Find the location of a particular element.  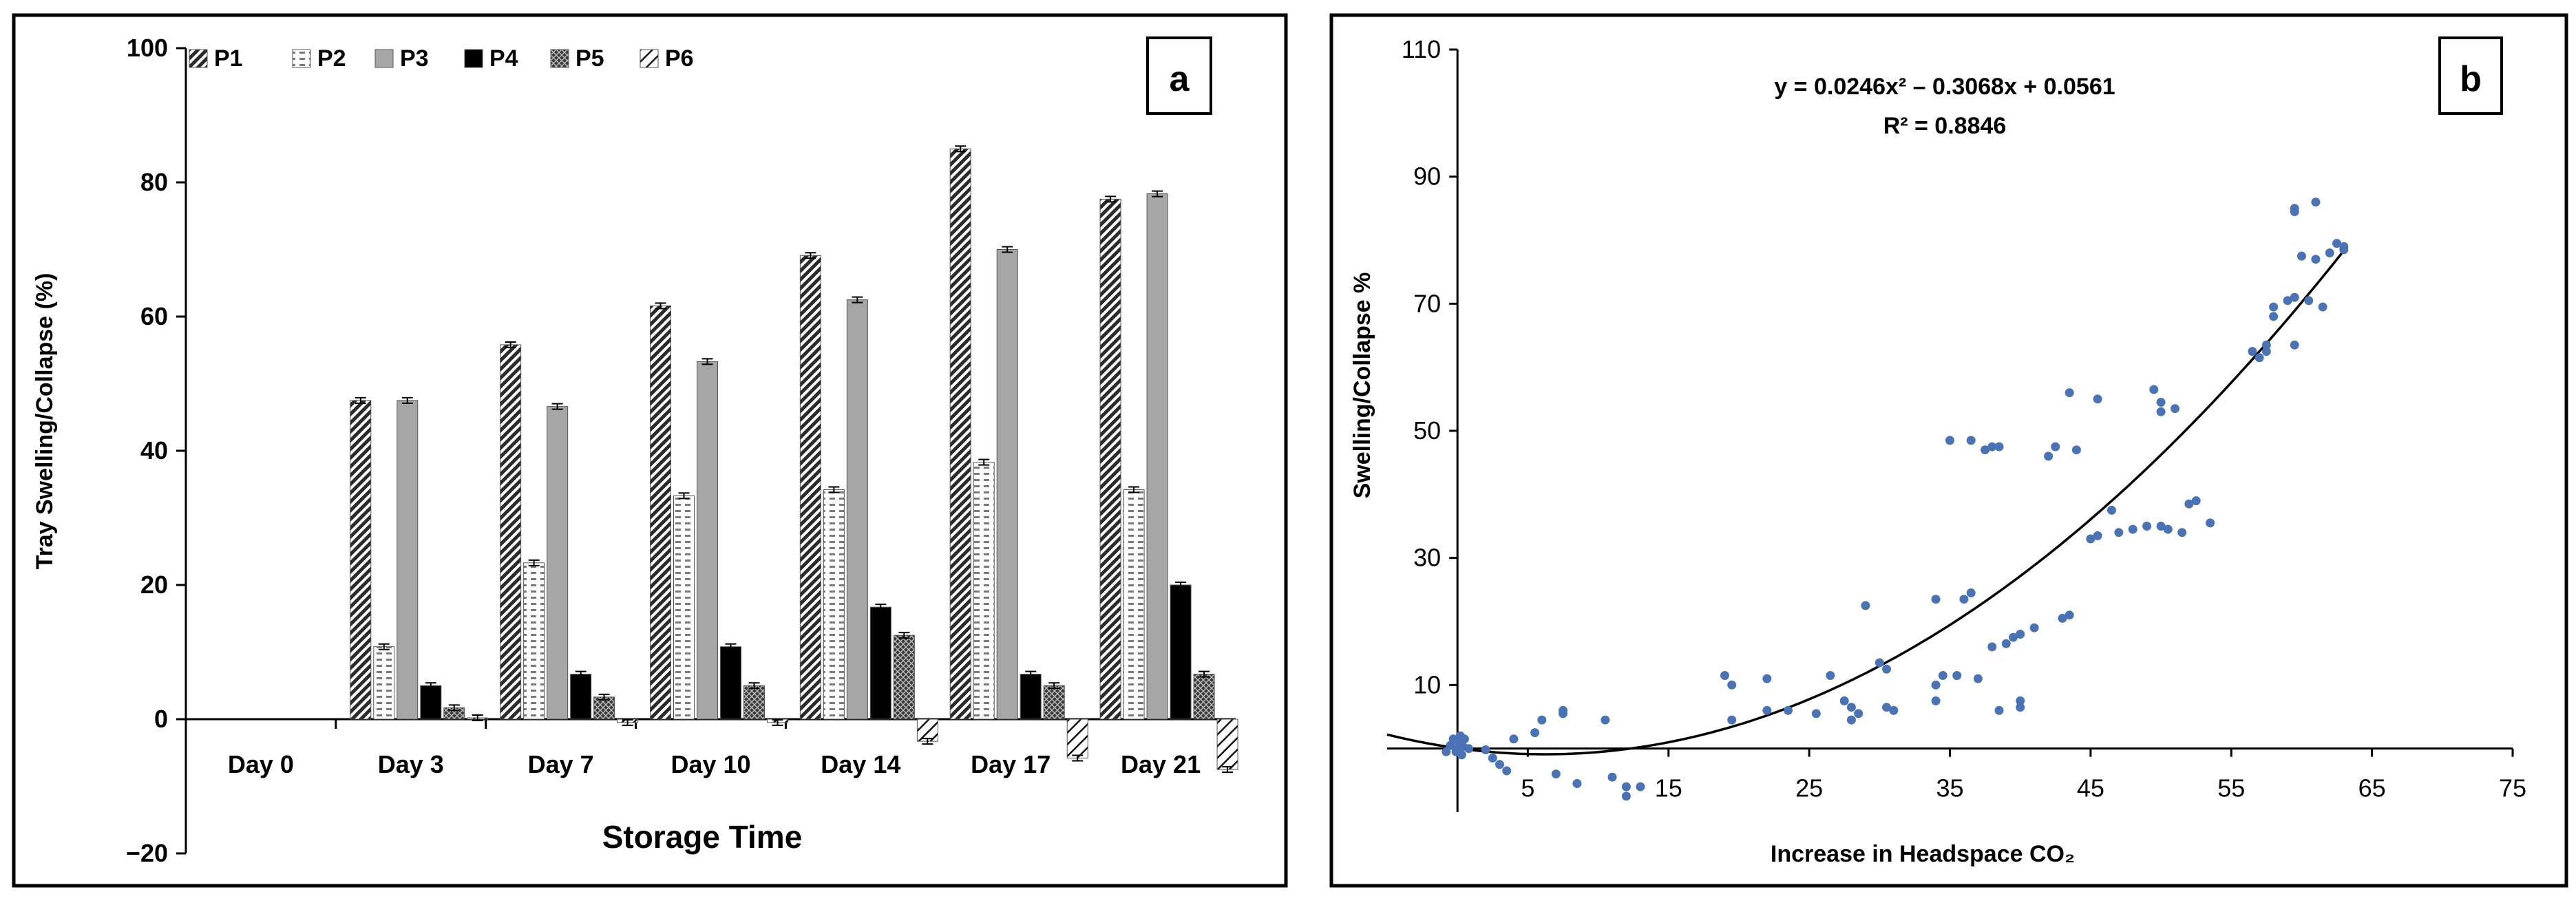

category-label: Day 21 is located at coordinates (1161, 764).